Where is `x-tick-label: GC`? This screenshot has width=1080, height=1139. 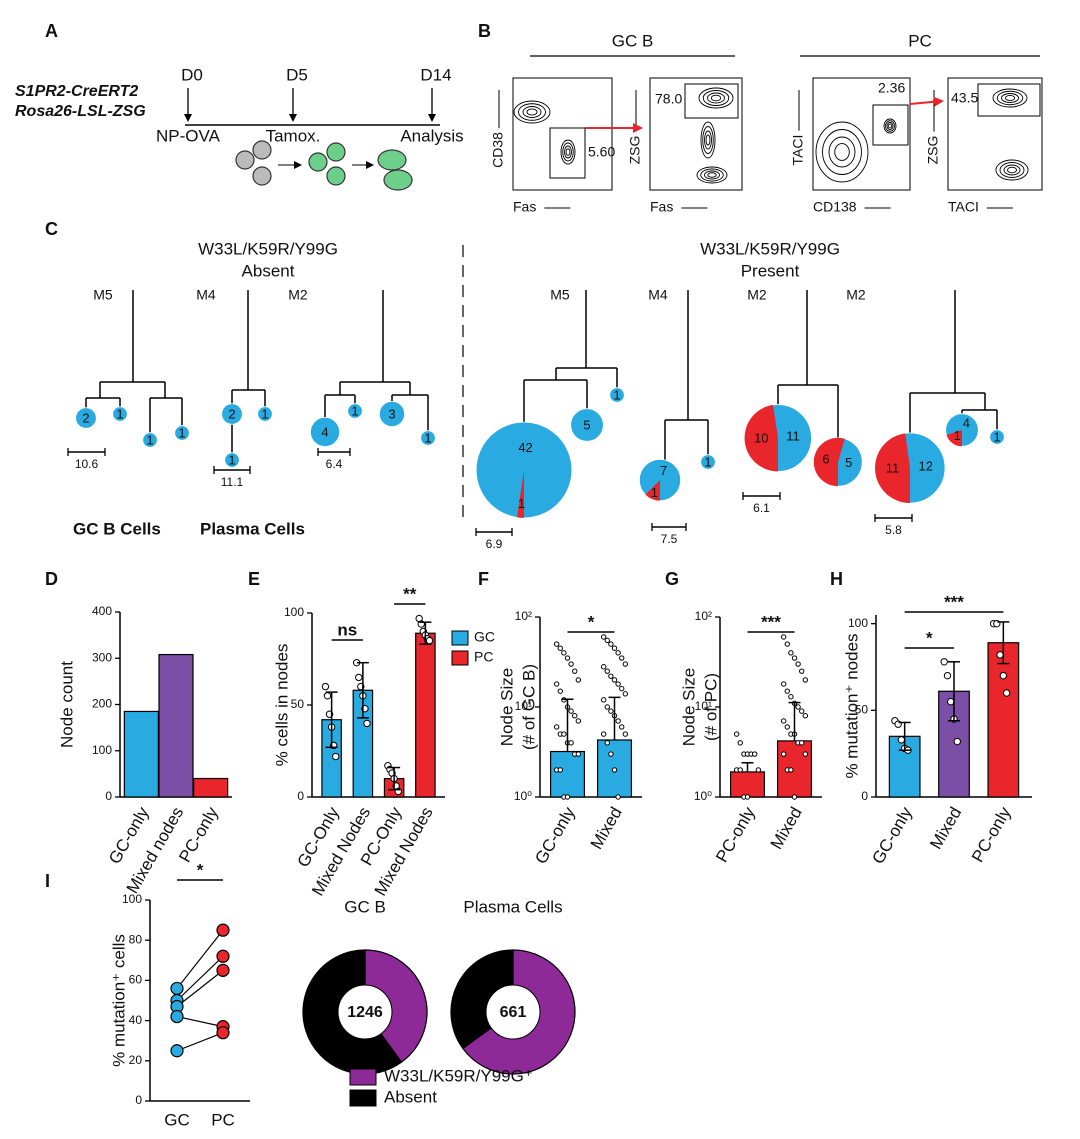
x-tick-label: GC is located at coordinates (177, 1119).